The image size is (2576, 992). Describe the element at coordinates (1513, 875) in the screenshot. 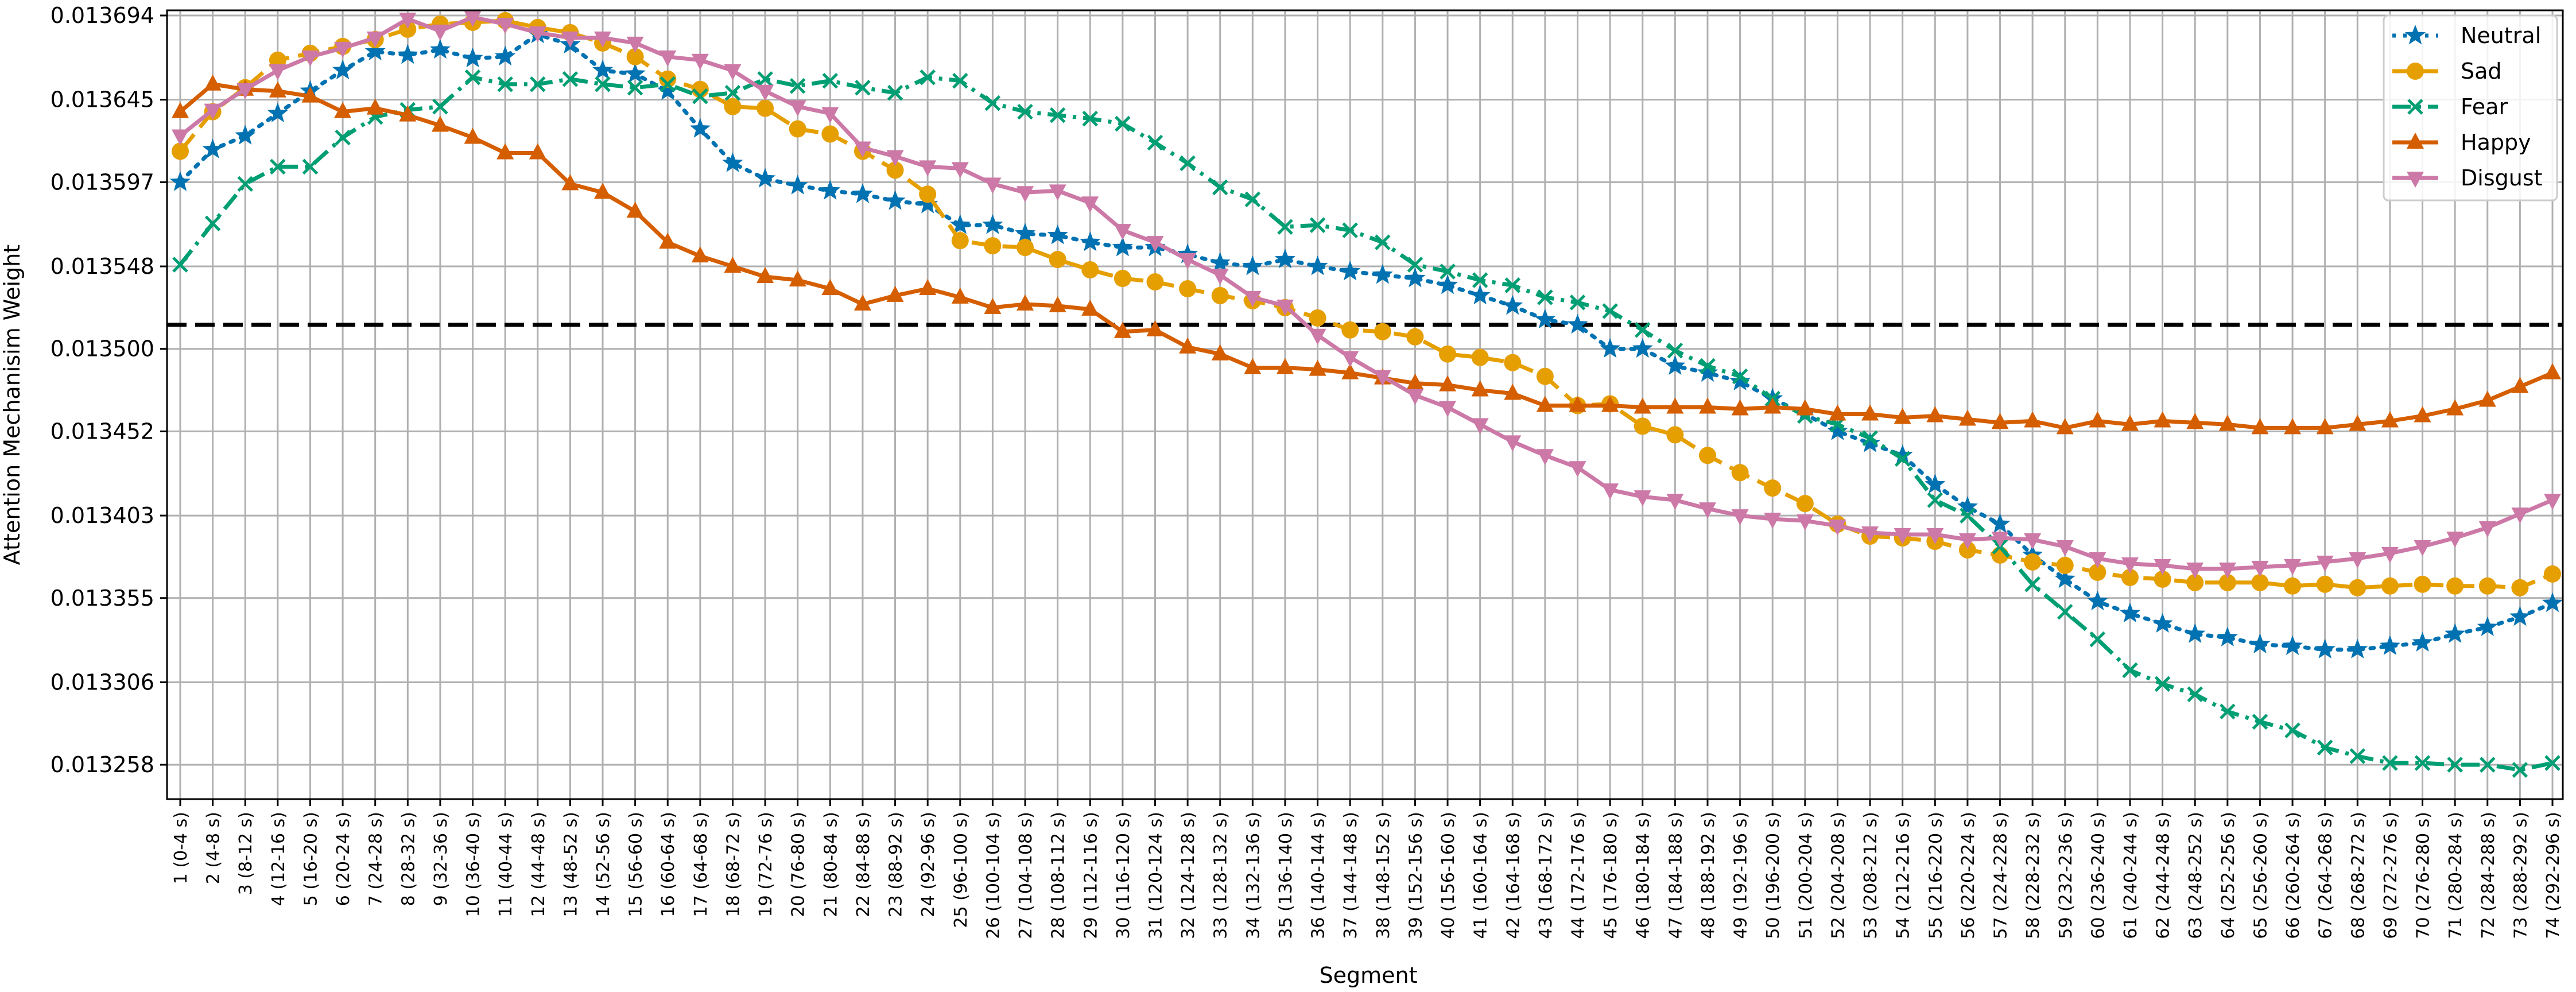

I see `x-tick-label: 42 (164-168 s)` at that location.